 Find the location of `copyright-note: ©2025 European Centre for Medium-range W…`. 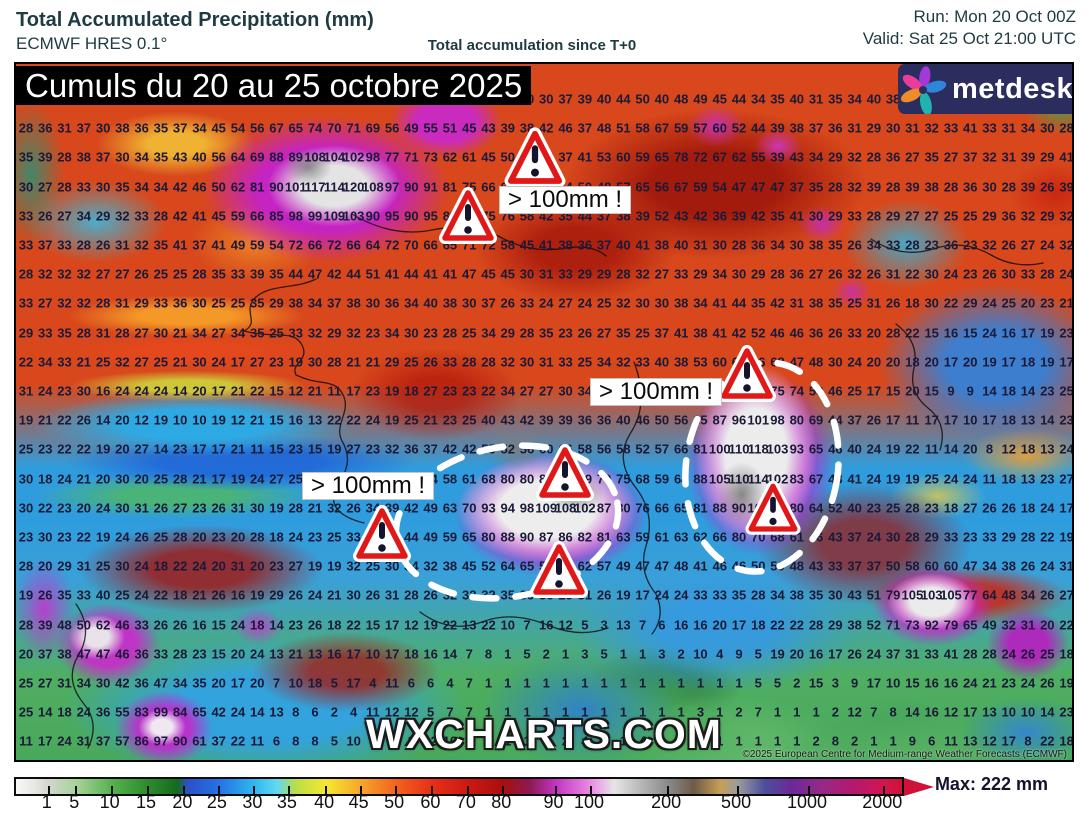

copyright-note: ©2025 European Centre for Medium-range W… is located at coordinates (904, 754).